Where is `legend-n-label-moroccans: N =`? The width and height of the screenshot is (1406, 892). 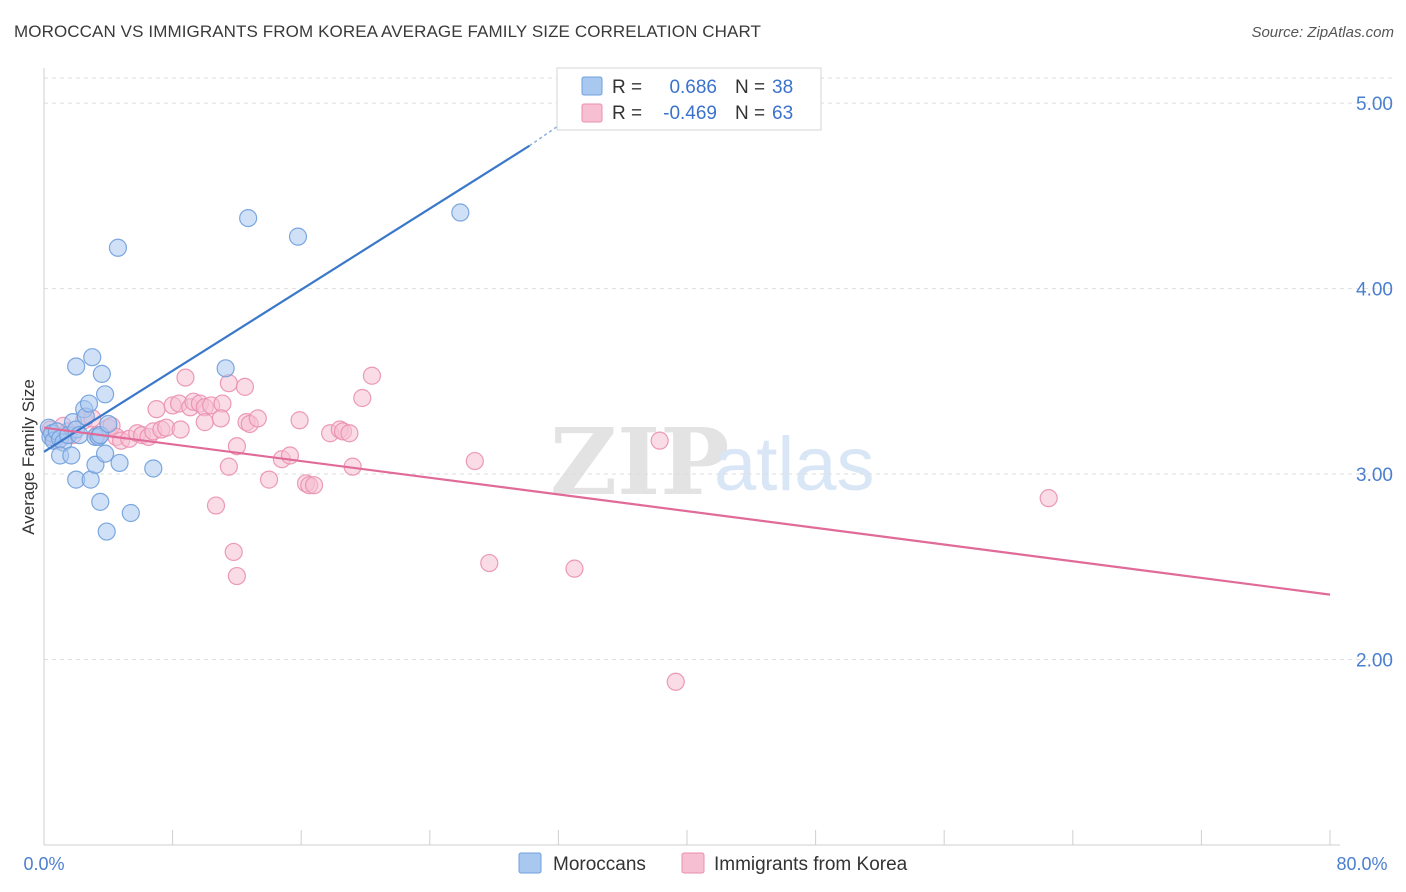
legend-n-label-moroccans: N = is located at coordinates (750, 87).